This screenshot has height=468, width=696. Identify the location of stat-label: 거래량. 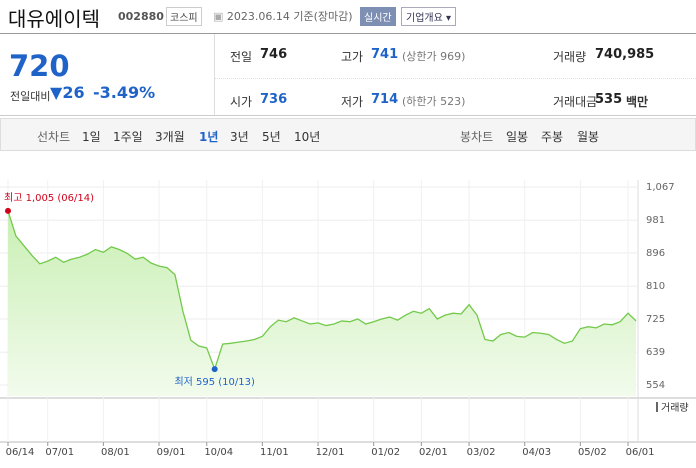
(570, 57).